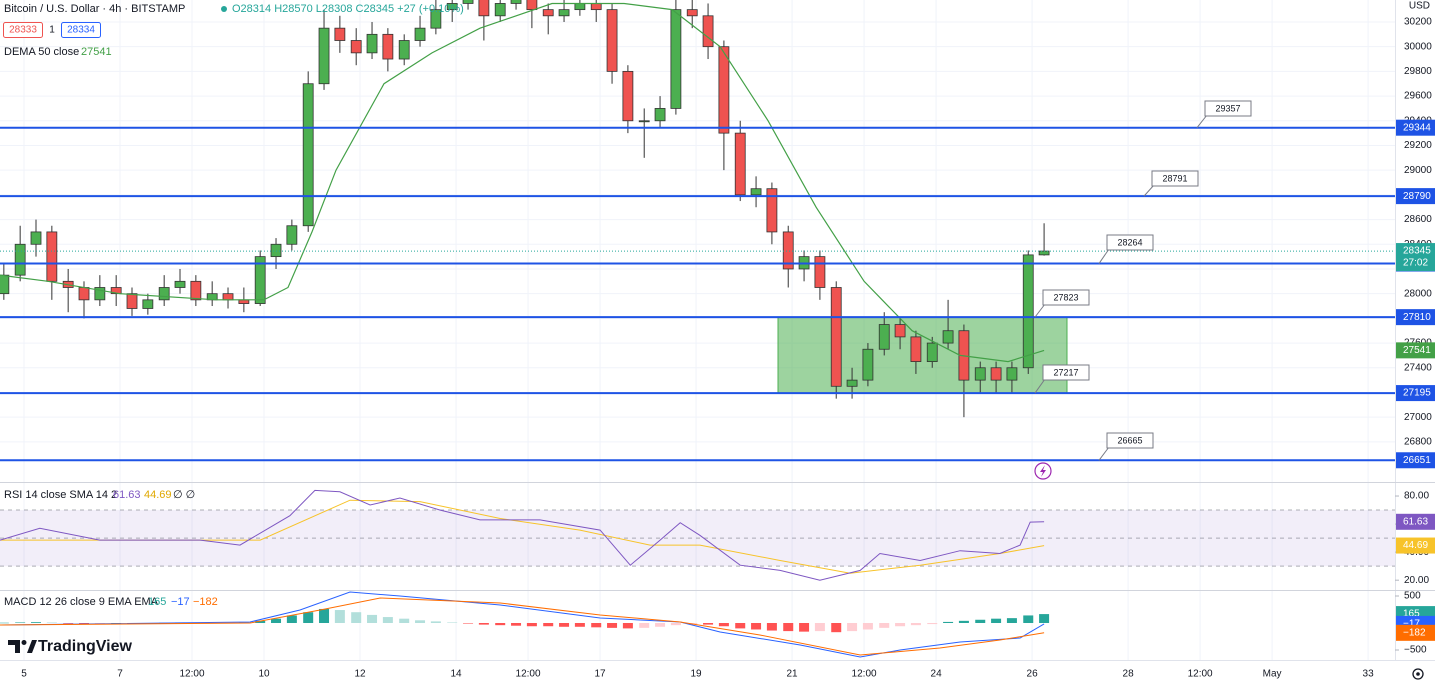 The height and width of the screenshot is (689, 1435). I want to click on countdown: 27:02, so click(1415, 263).